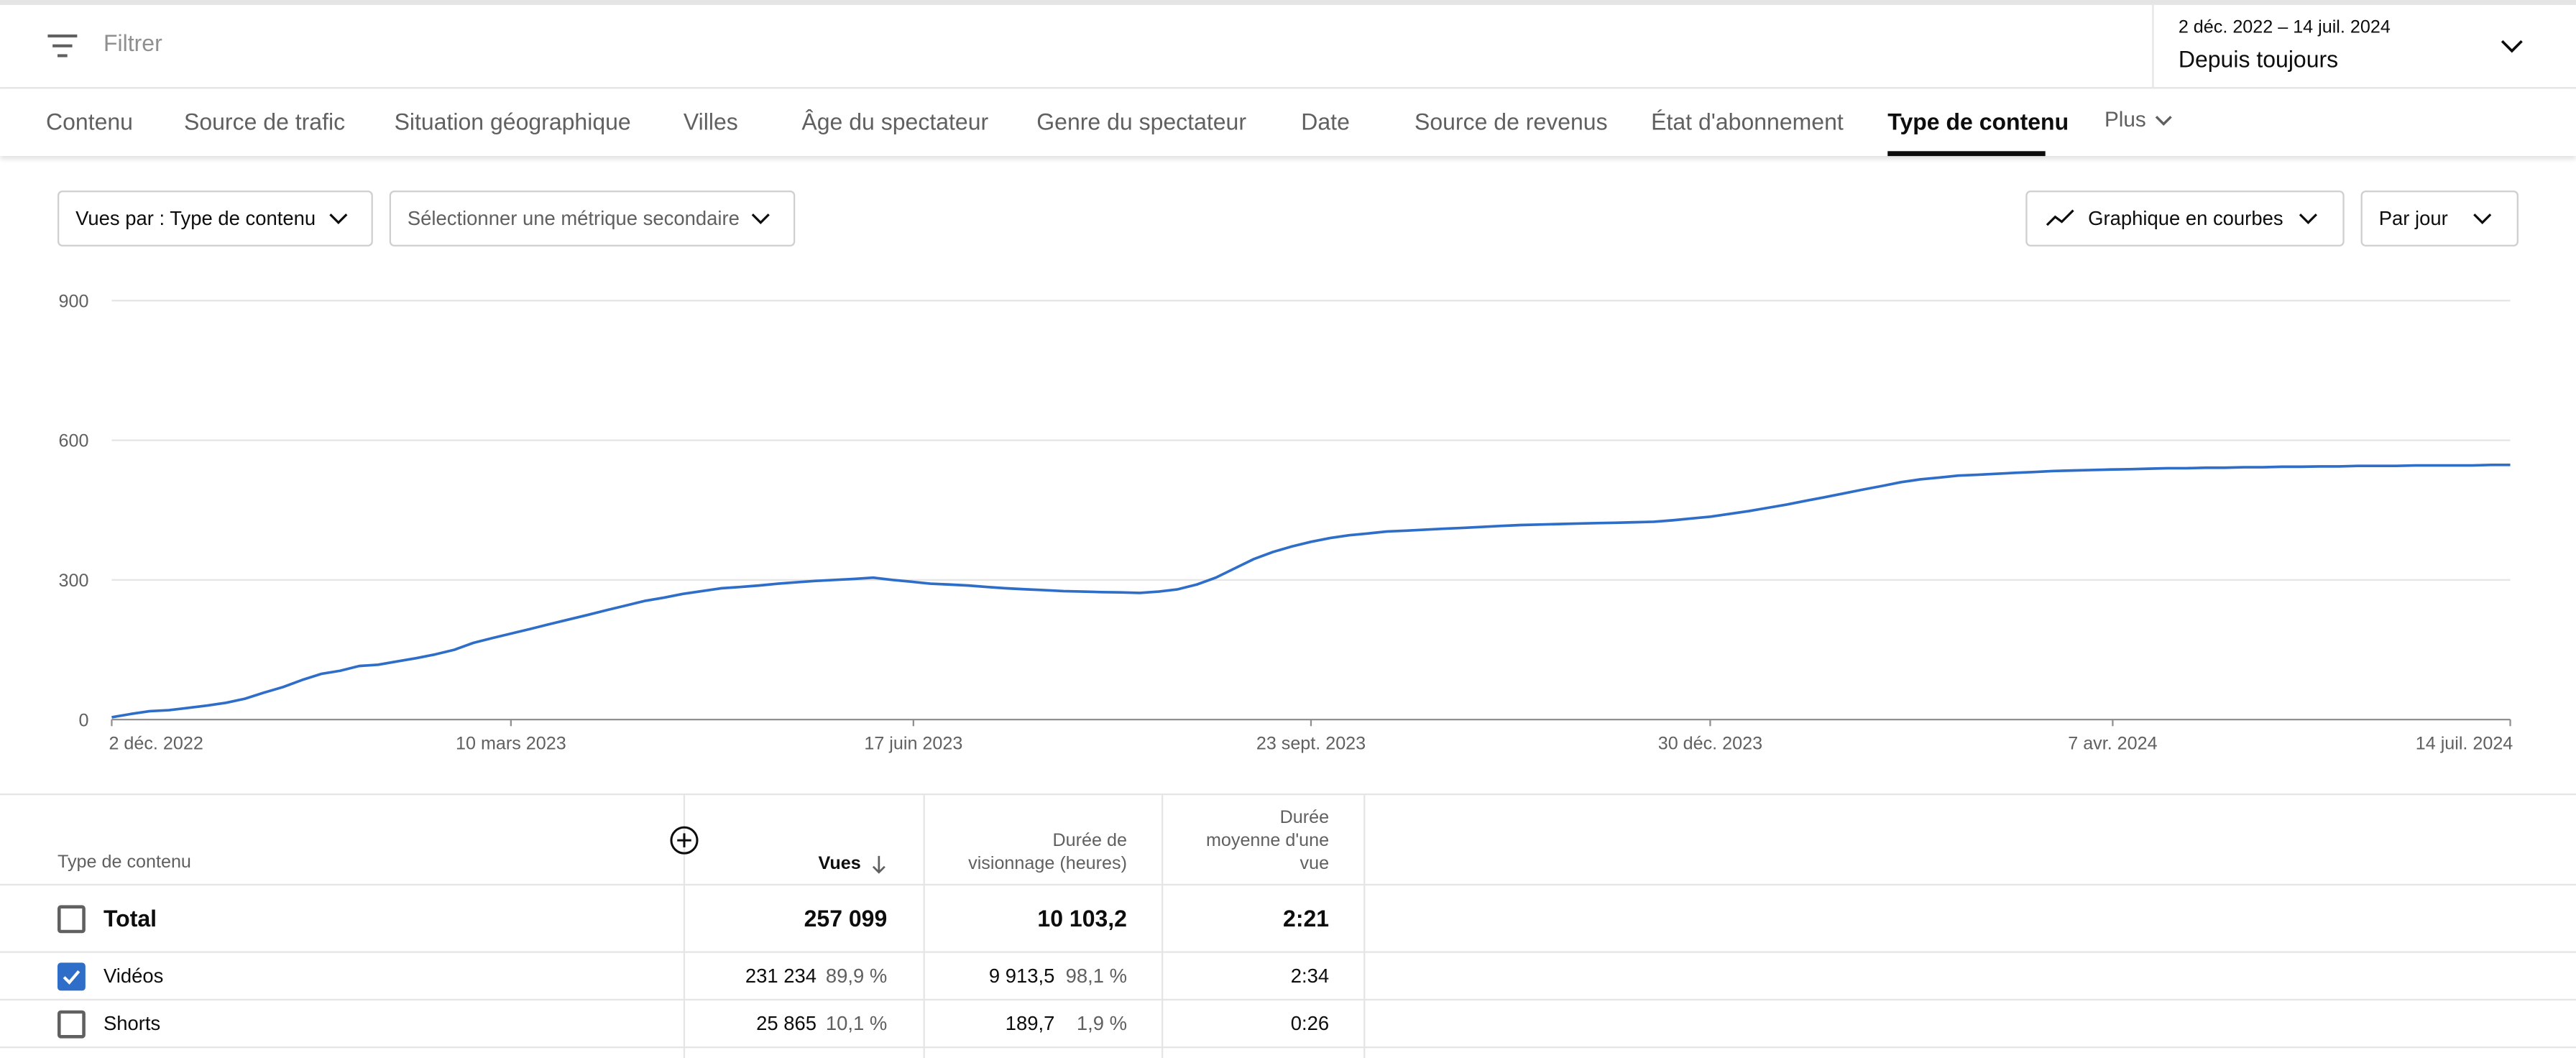 The height and width of the screenshot is (1058, 2576). Describe the element at coordinates (74, 581) in the screenshot. I see `y-tick-label: 300` at that location.